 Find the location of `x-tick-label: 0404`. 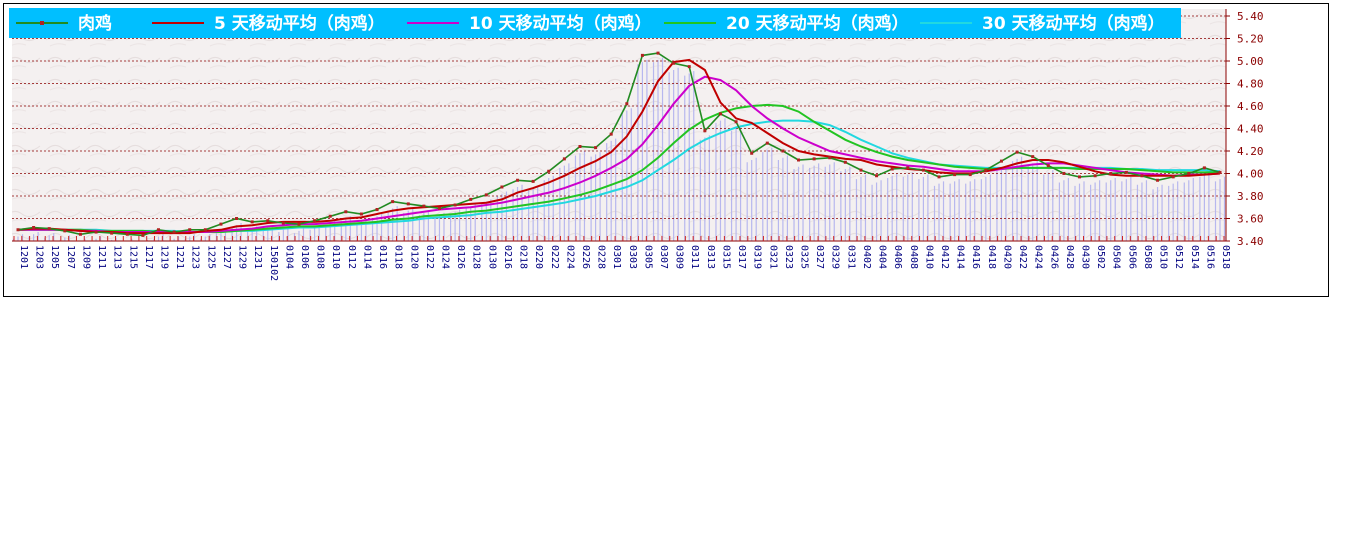

x-tick-label: 0404 is located at coordinates (882, 257).